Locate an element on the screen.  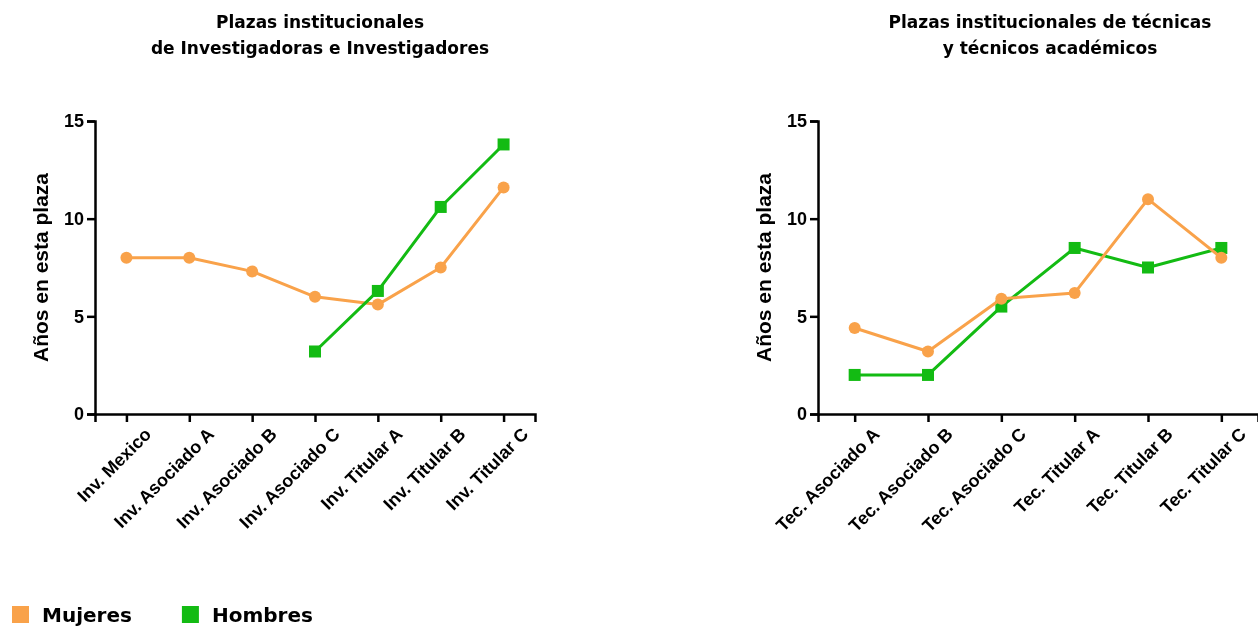
chart-title: Plazas institucionales de Investigadoras e Investigadores is located at coordinates (320, 35).